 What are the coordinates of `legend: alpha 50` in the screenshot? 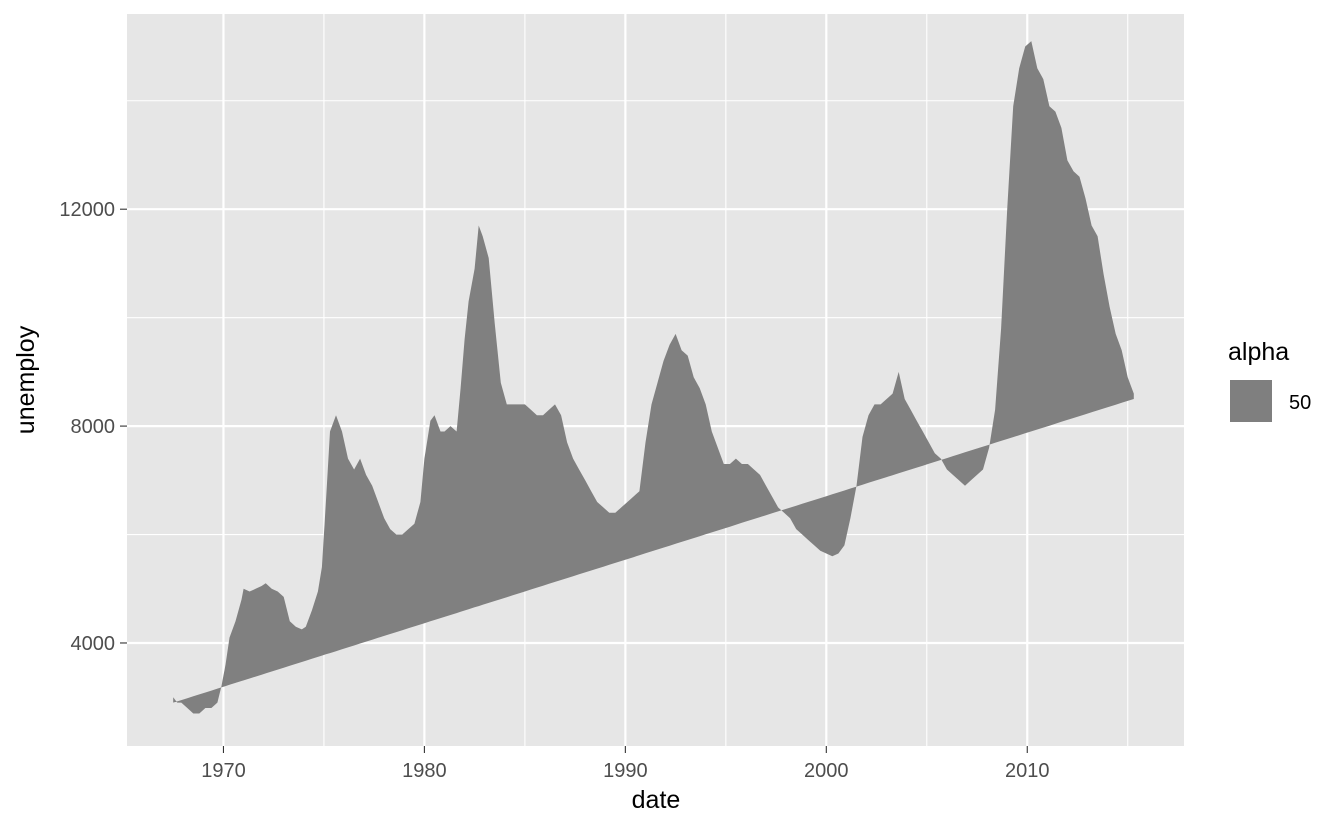 It's located at (1269, 381).